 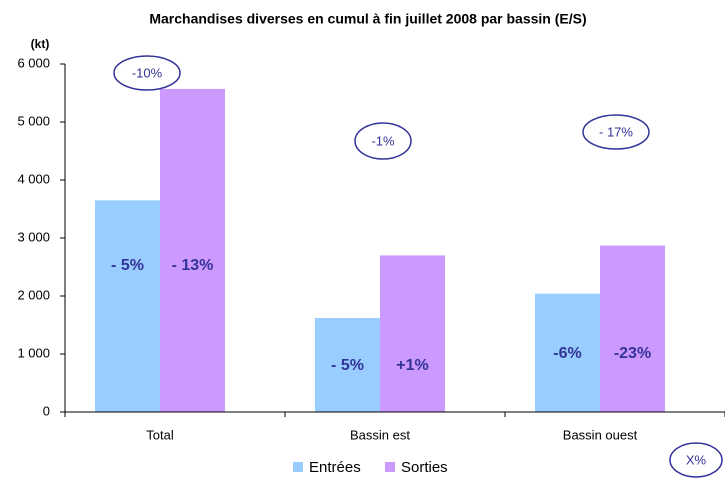 What do you see at coordinates (33, 178) in the screenshot?
I see `y-tick-label: 4 000` at bounding box center [33, 178].